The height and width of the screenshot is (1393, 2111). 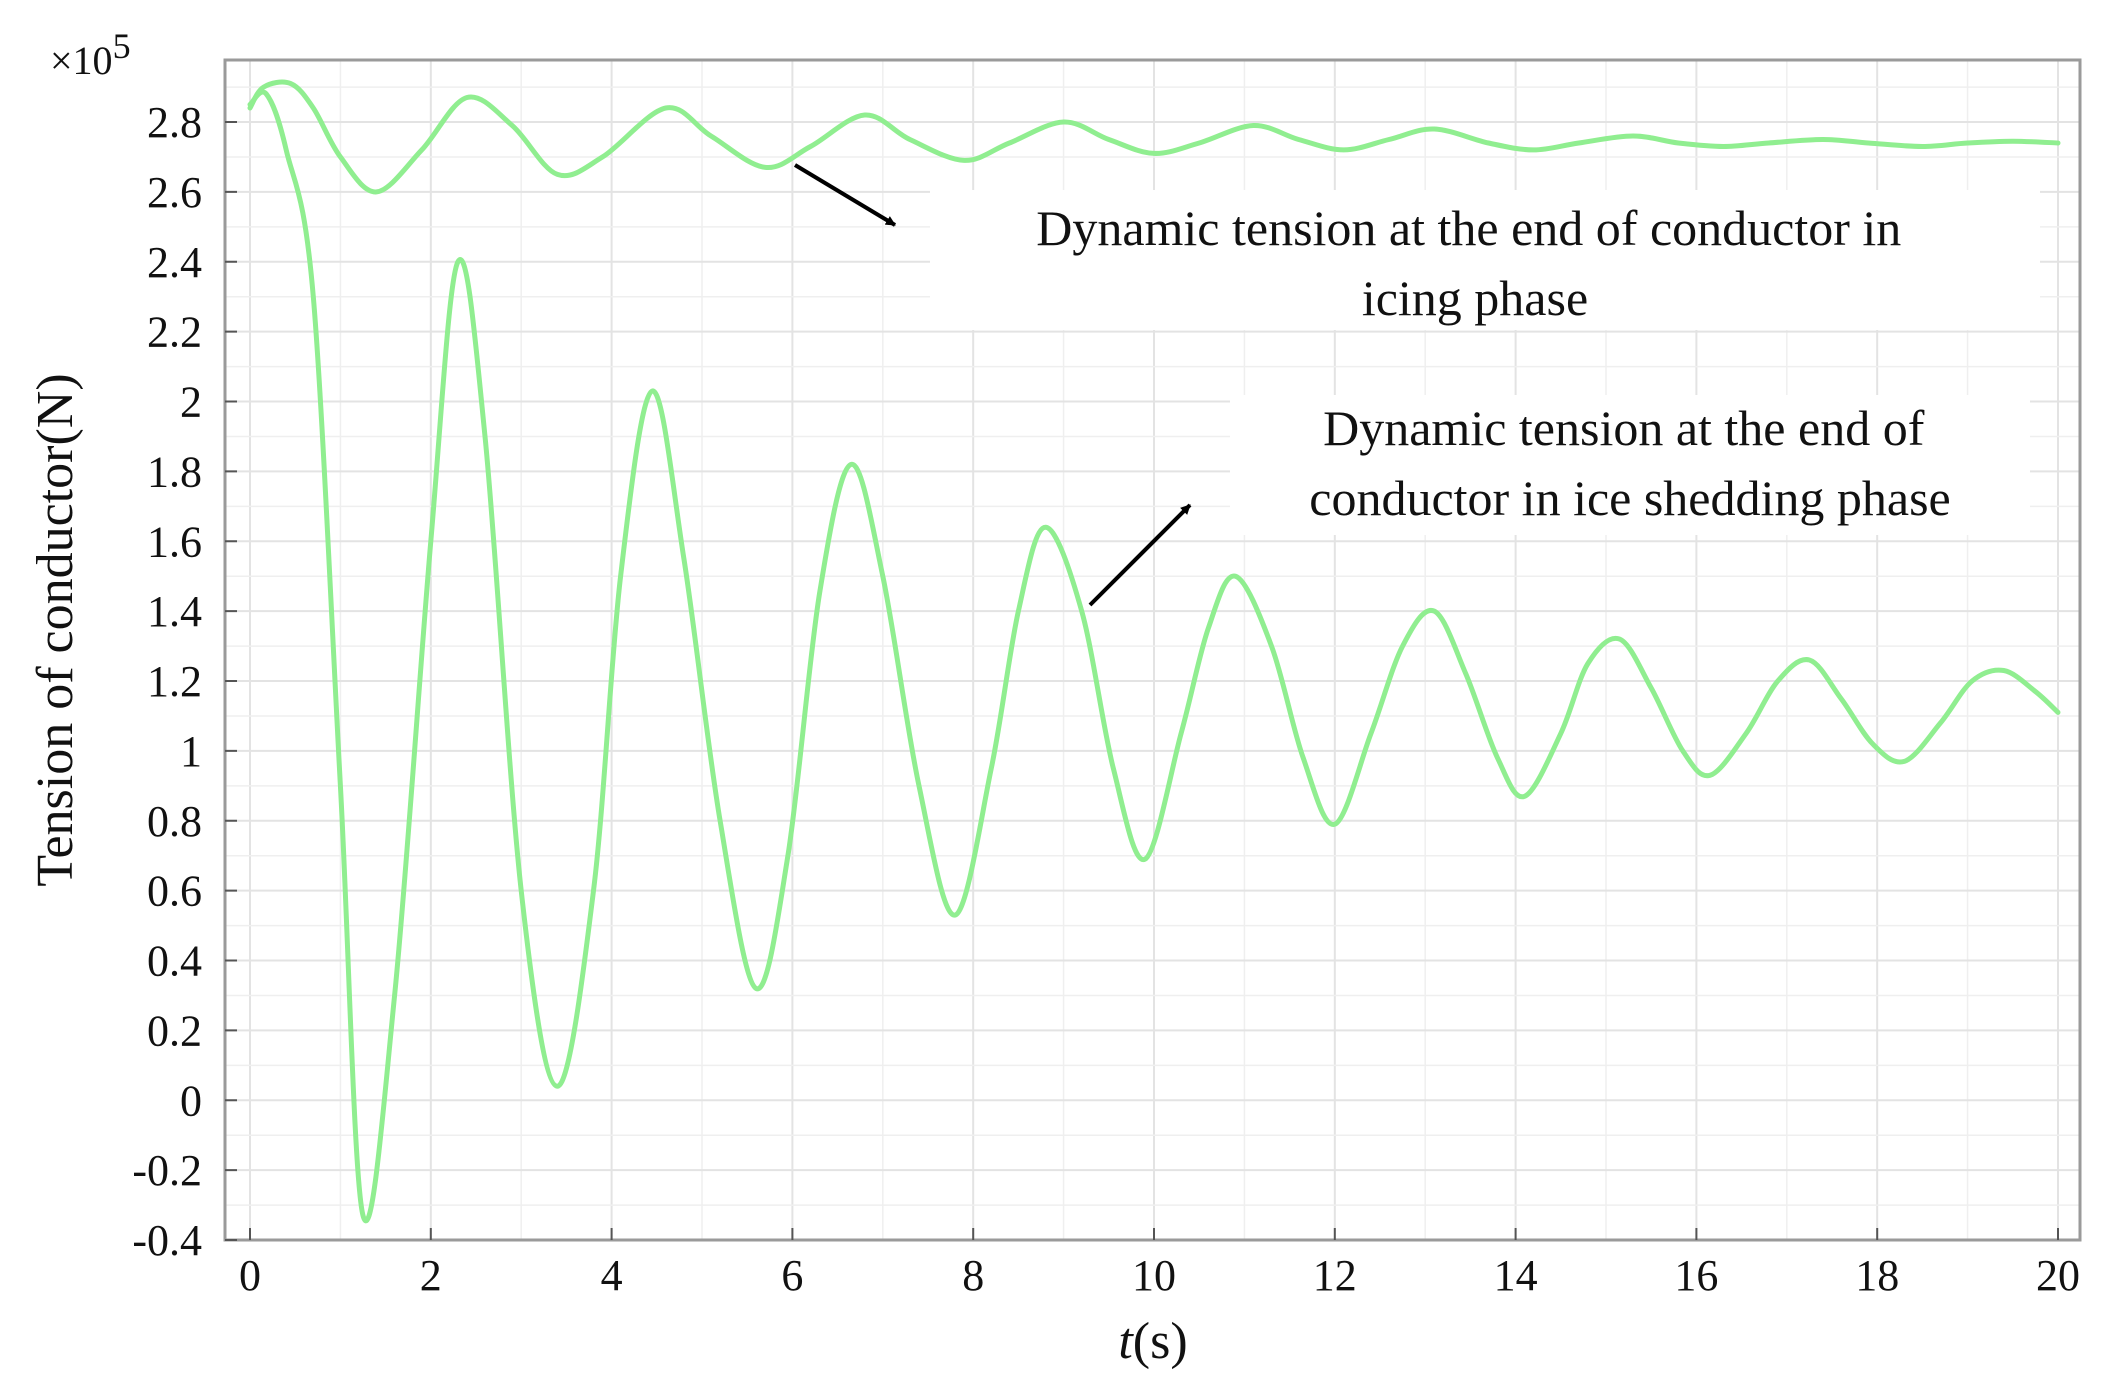 I want to click on y-multiplier: ×10⁵, so click(x=90, y=54).